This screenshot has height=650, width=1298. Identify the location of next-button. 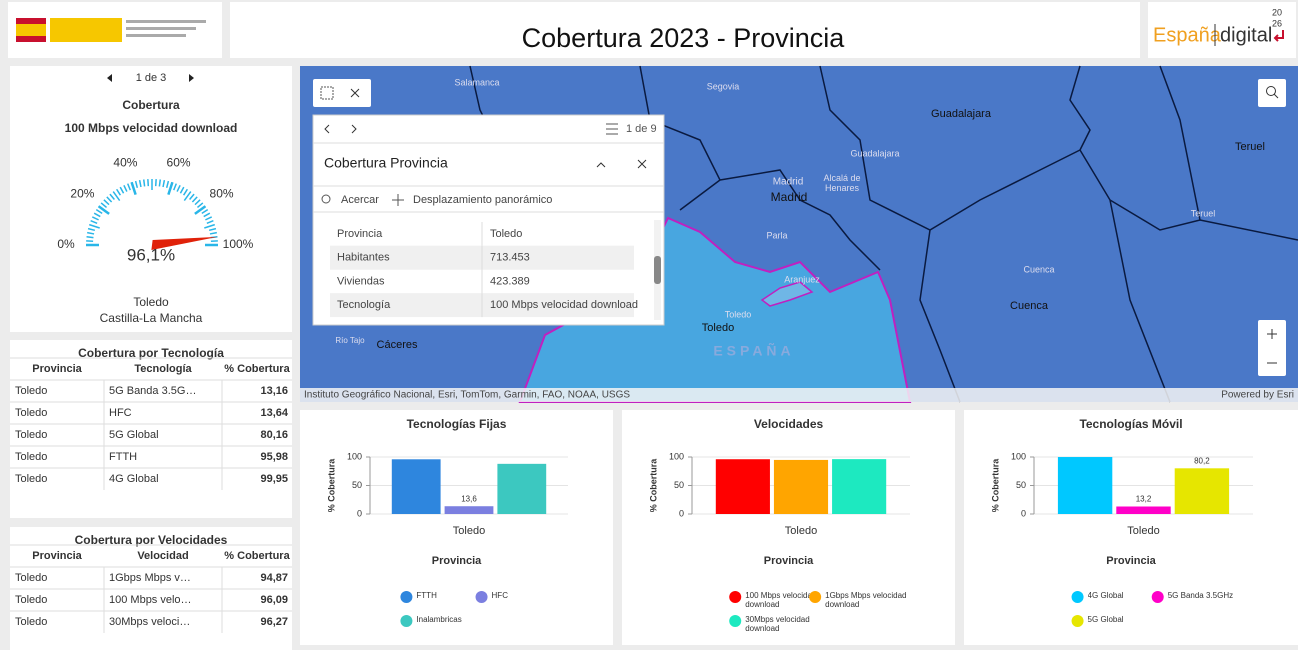
(191, 78).